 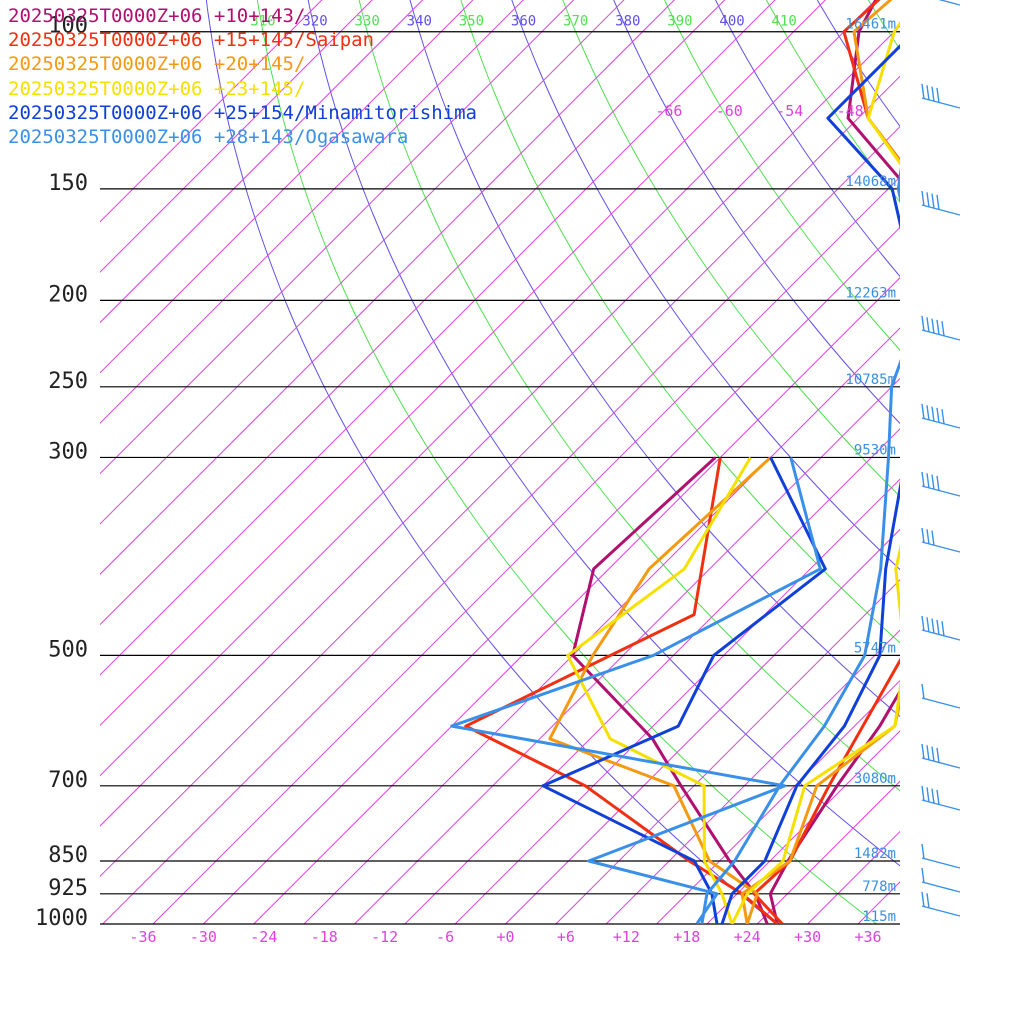 What do you see at coordinates (471, 22) in the screenshot?
I see `theta-label: 350` at bounding box center [471, 22].